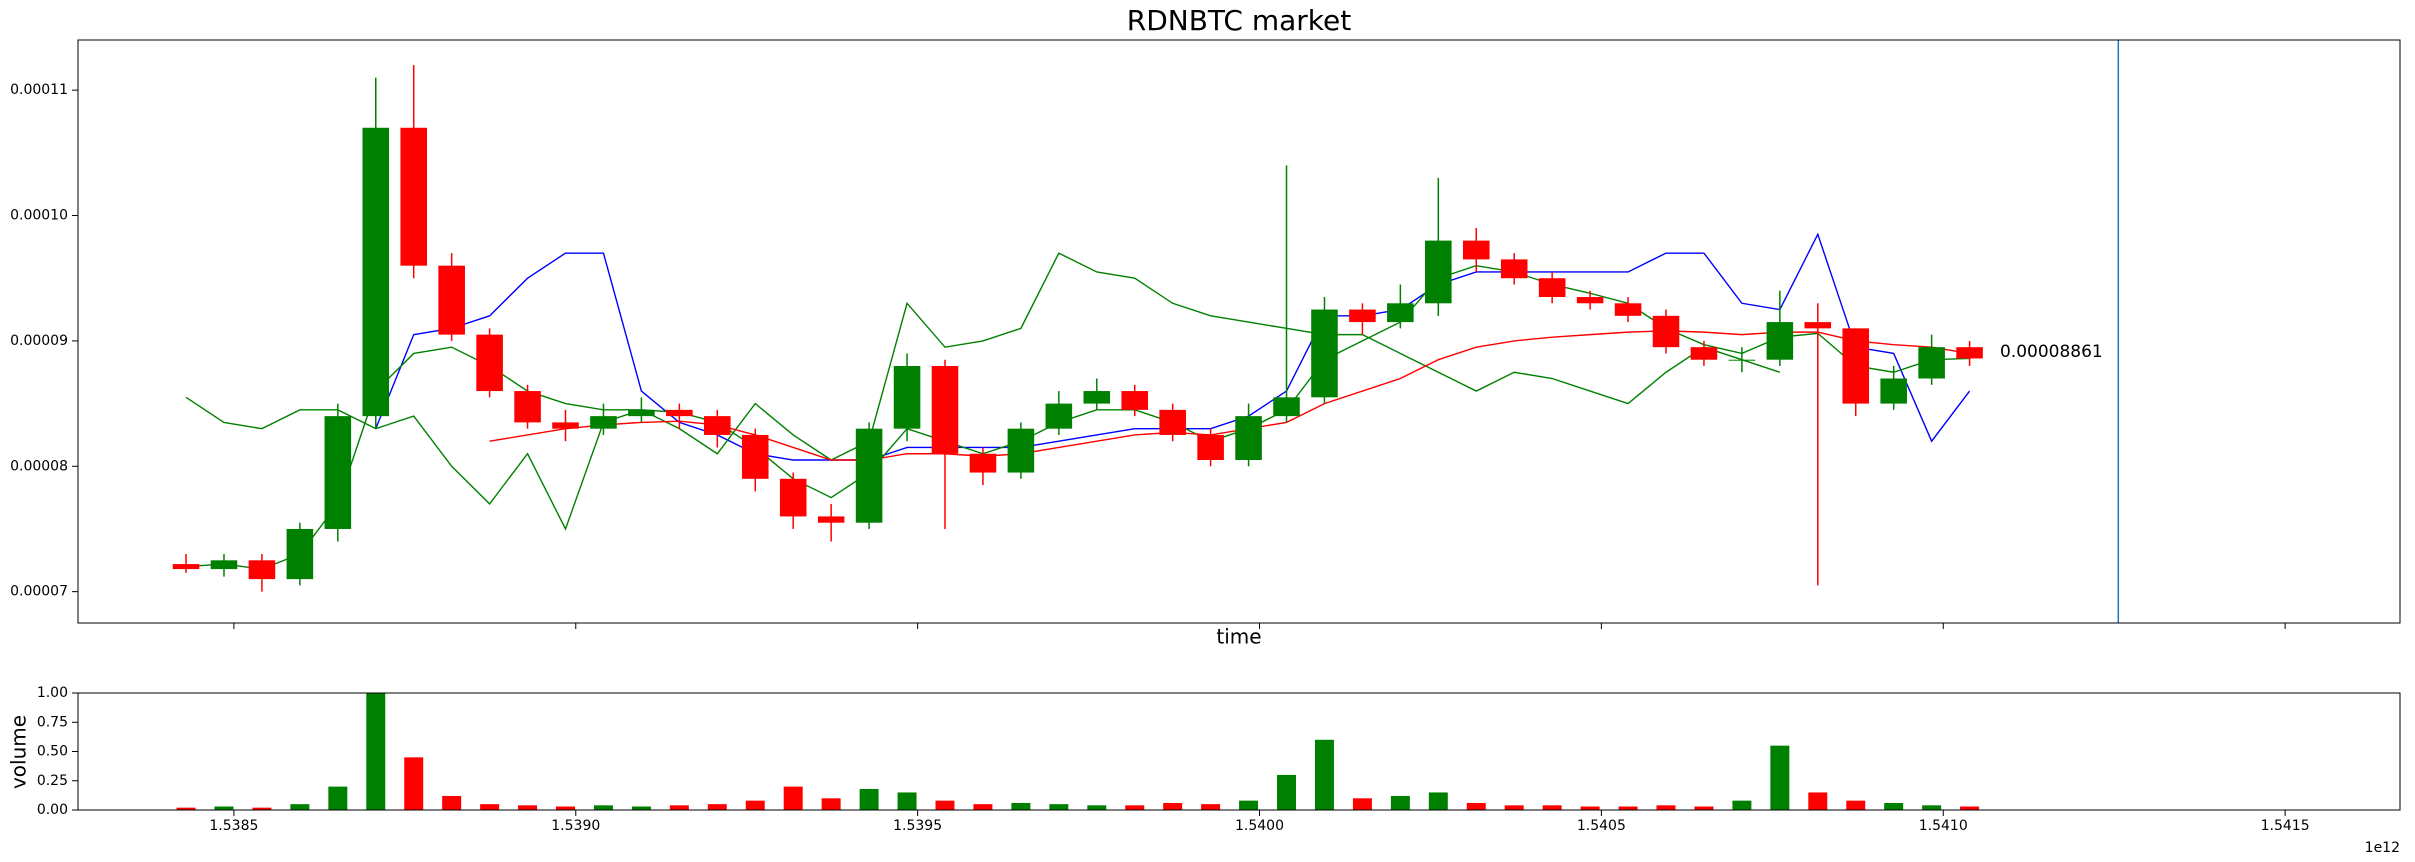  What do you see at coordinates (52, 722) in the screenshot?
I see `y-tick-label: 0.75` at bounding box center [52, 722].